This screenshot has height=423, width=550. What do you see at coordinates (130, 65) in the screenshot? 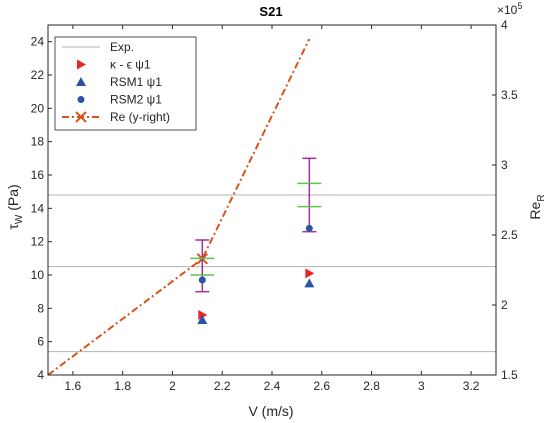
I see `legend-label-1: κ - ϵ ψ1` at bounding box center [130, 65].